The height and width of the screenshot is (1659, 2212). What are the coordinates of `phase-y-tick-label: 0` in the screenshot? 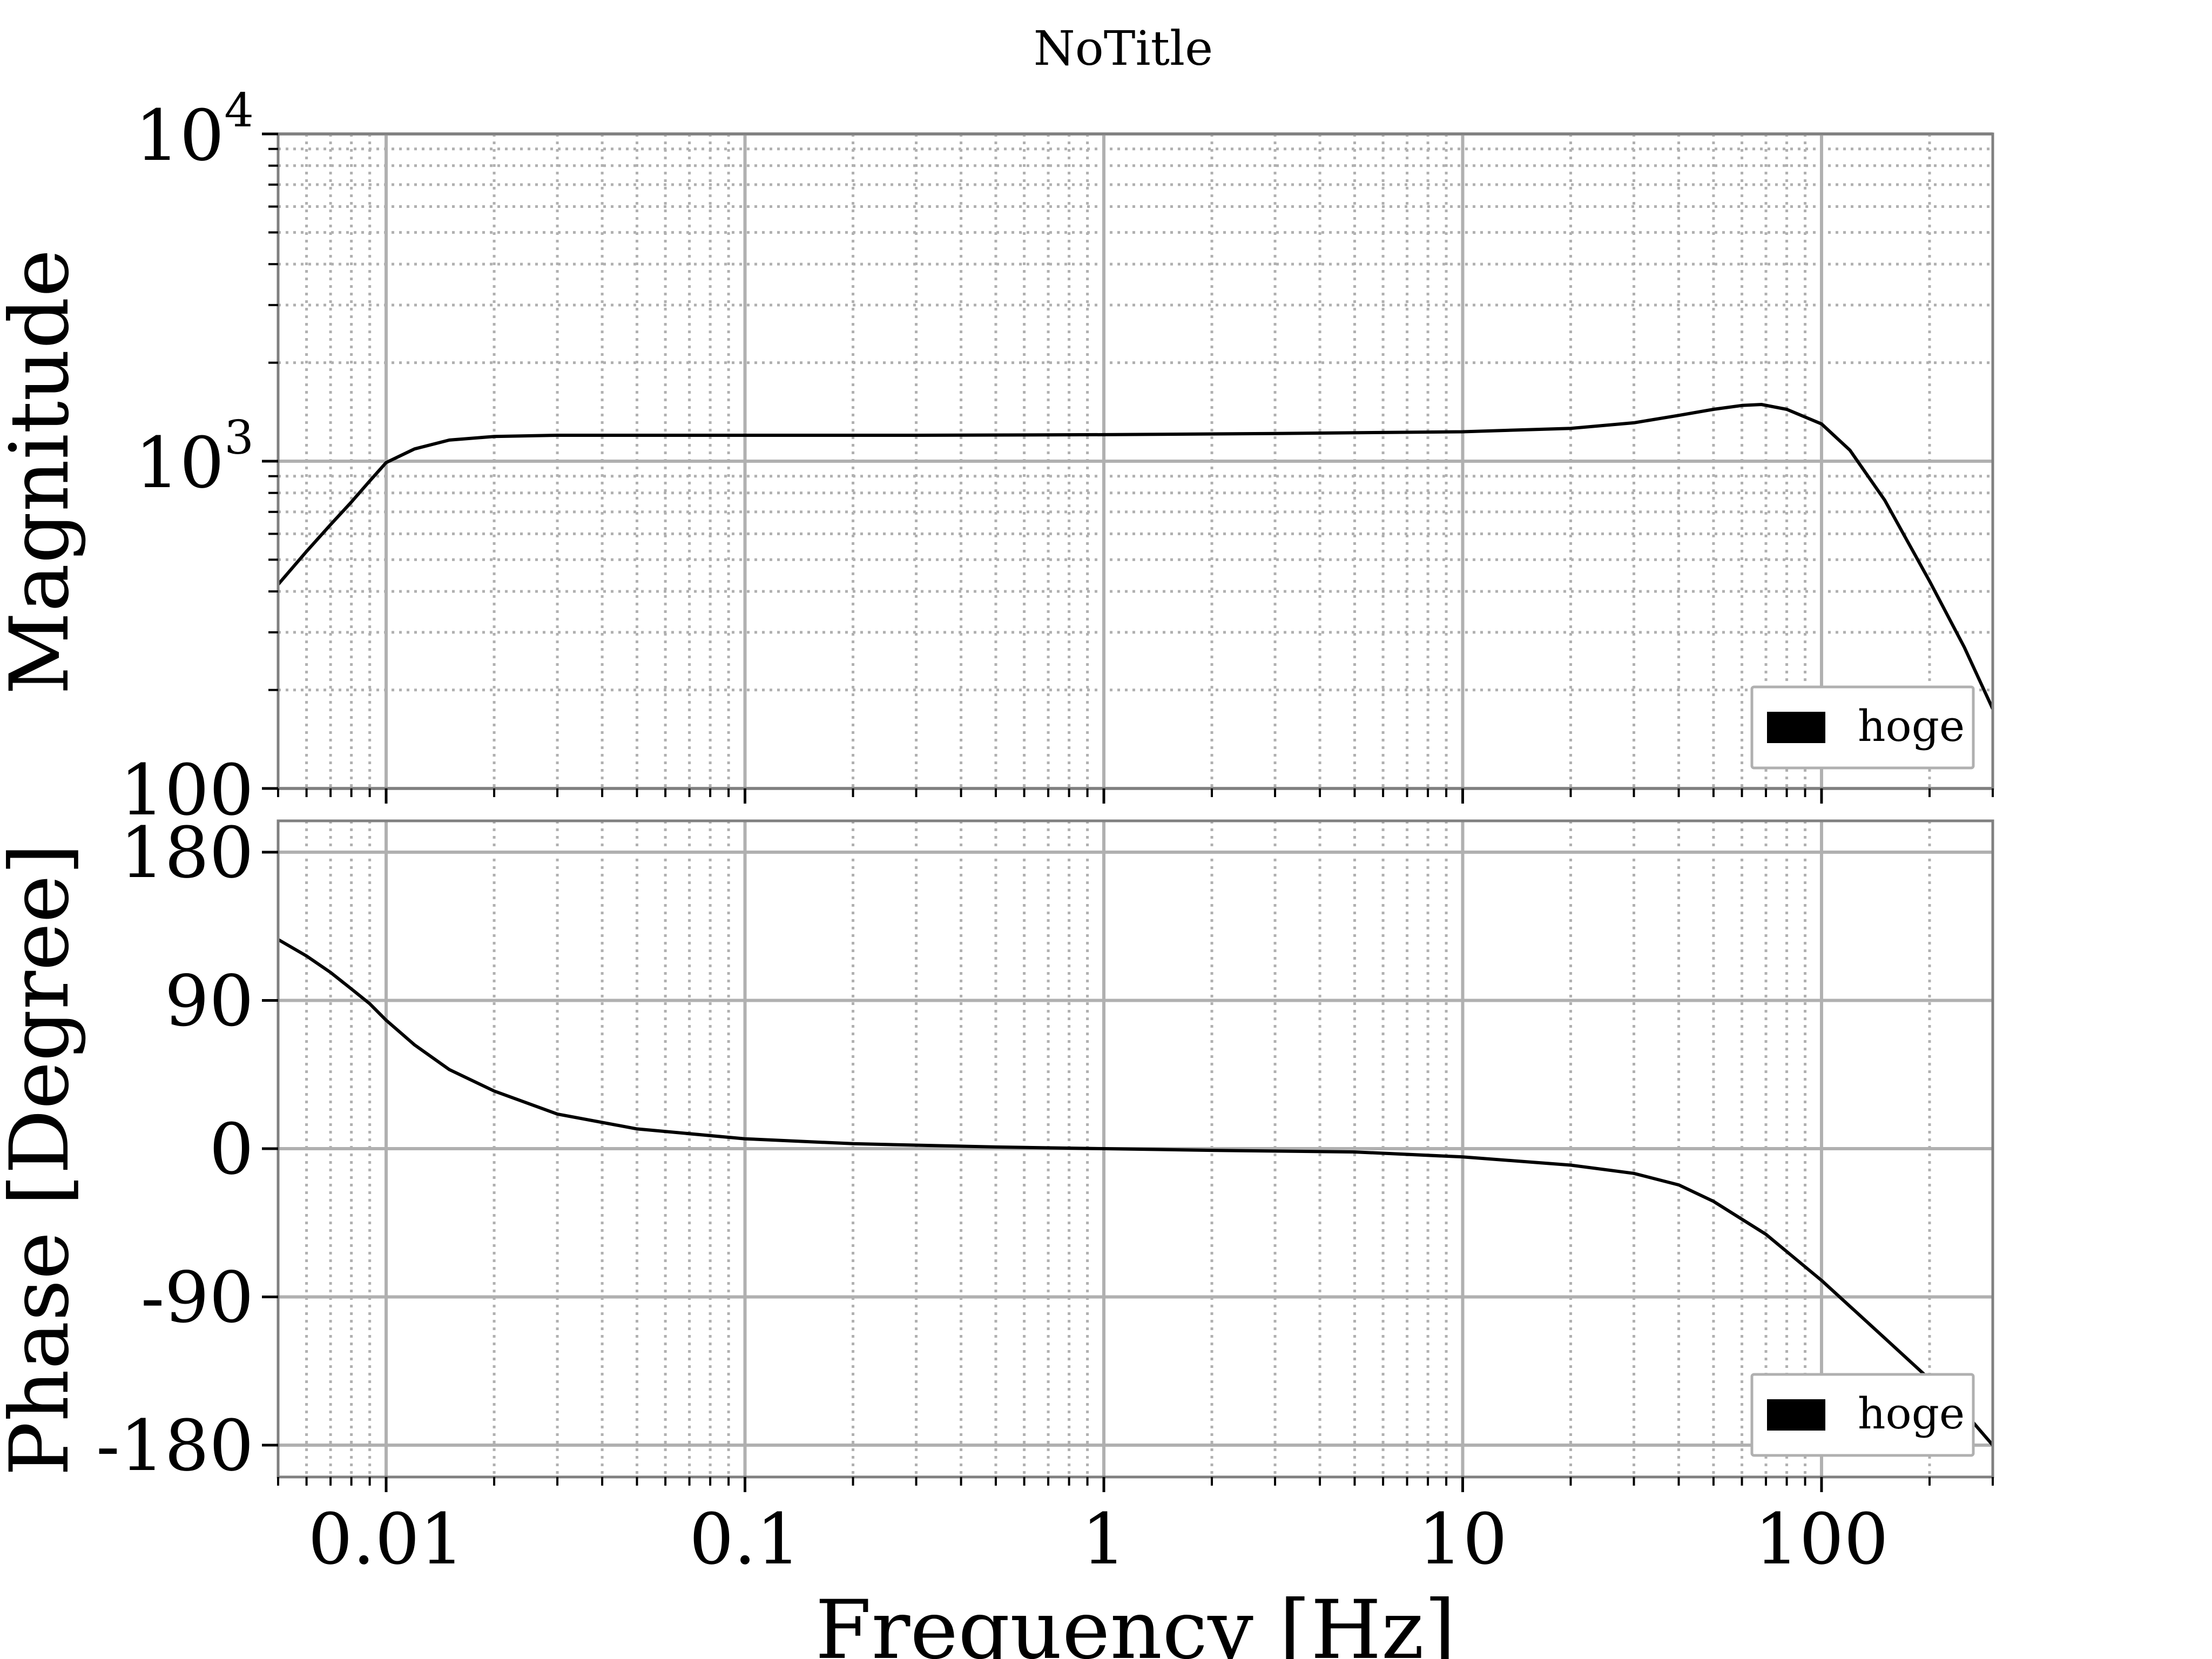 It's located at (231, 1149).